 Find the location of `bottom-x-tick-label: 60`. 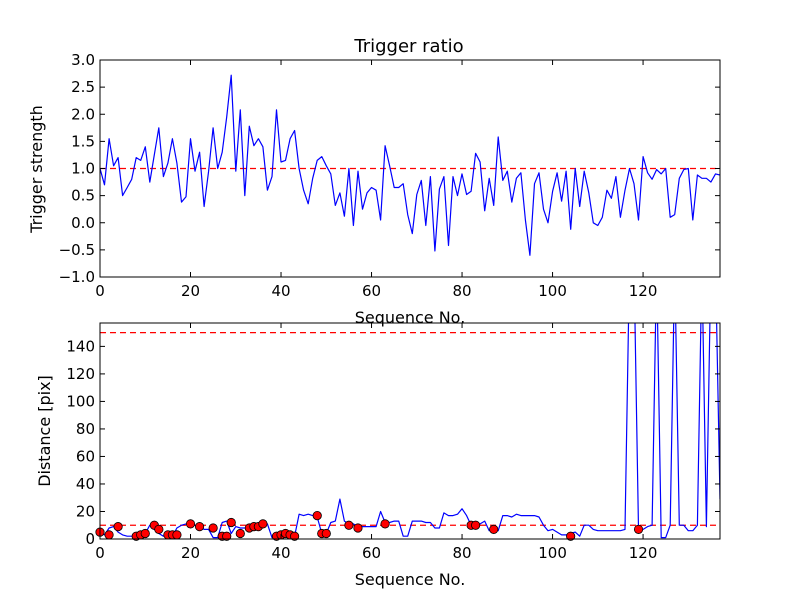

bottom-x-tick-label: 60 is located at coordinates (371, 553).